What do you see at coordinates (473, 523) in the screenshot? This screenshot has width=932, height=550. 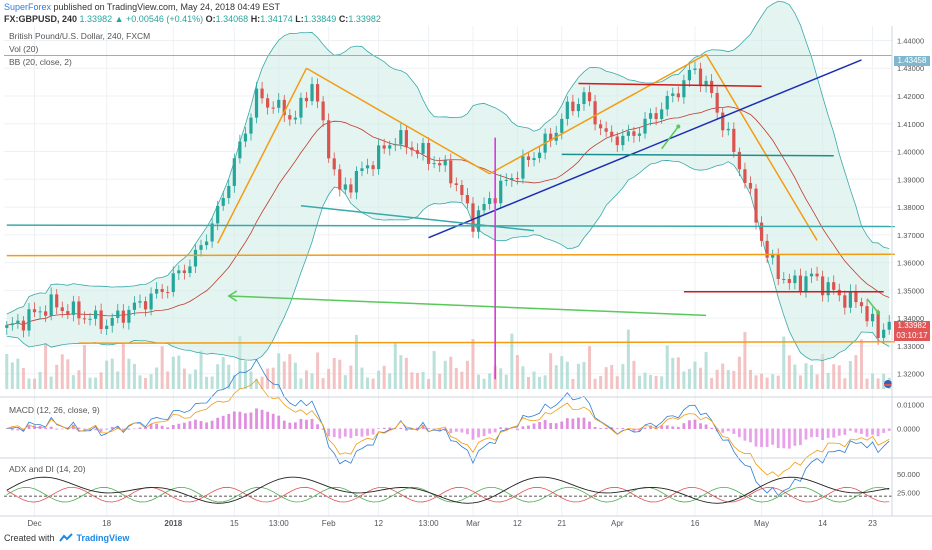 I see `time-tick-label: Mar` at bounding box center [473, 523].